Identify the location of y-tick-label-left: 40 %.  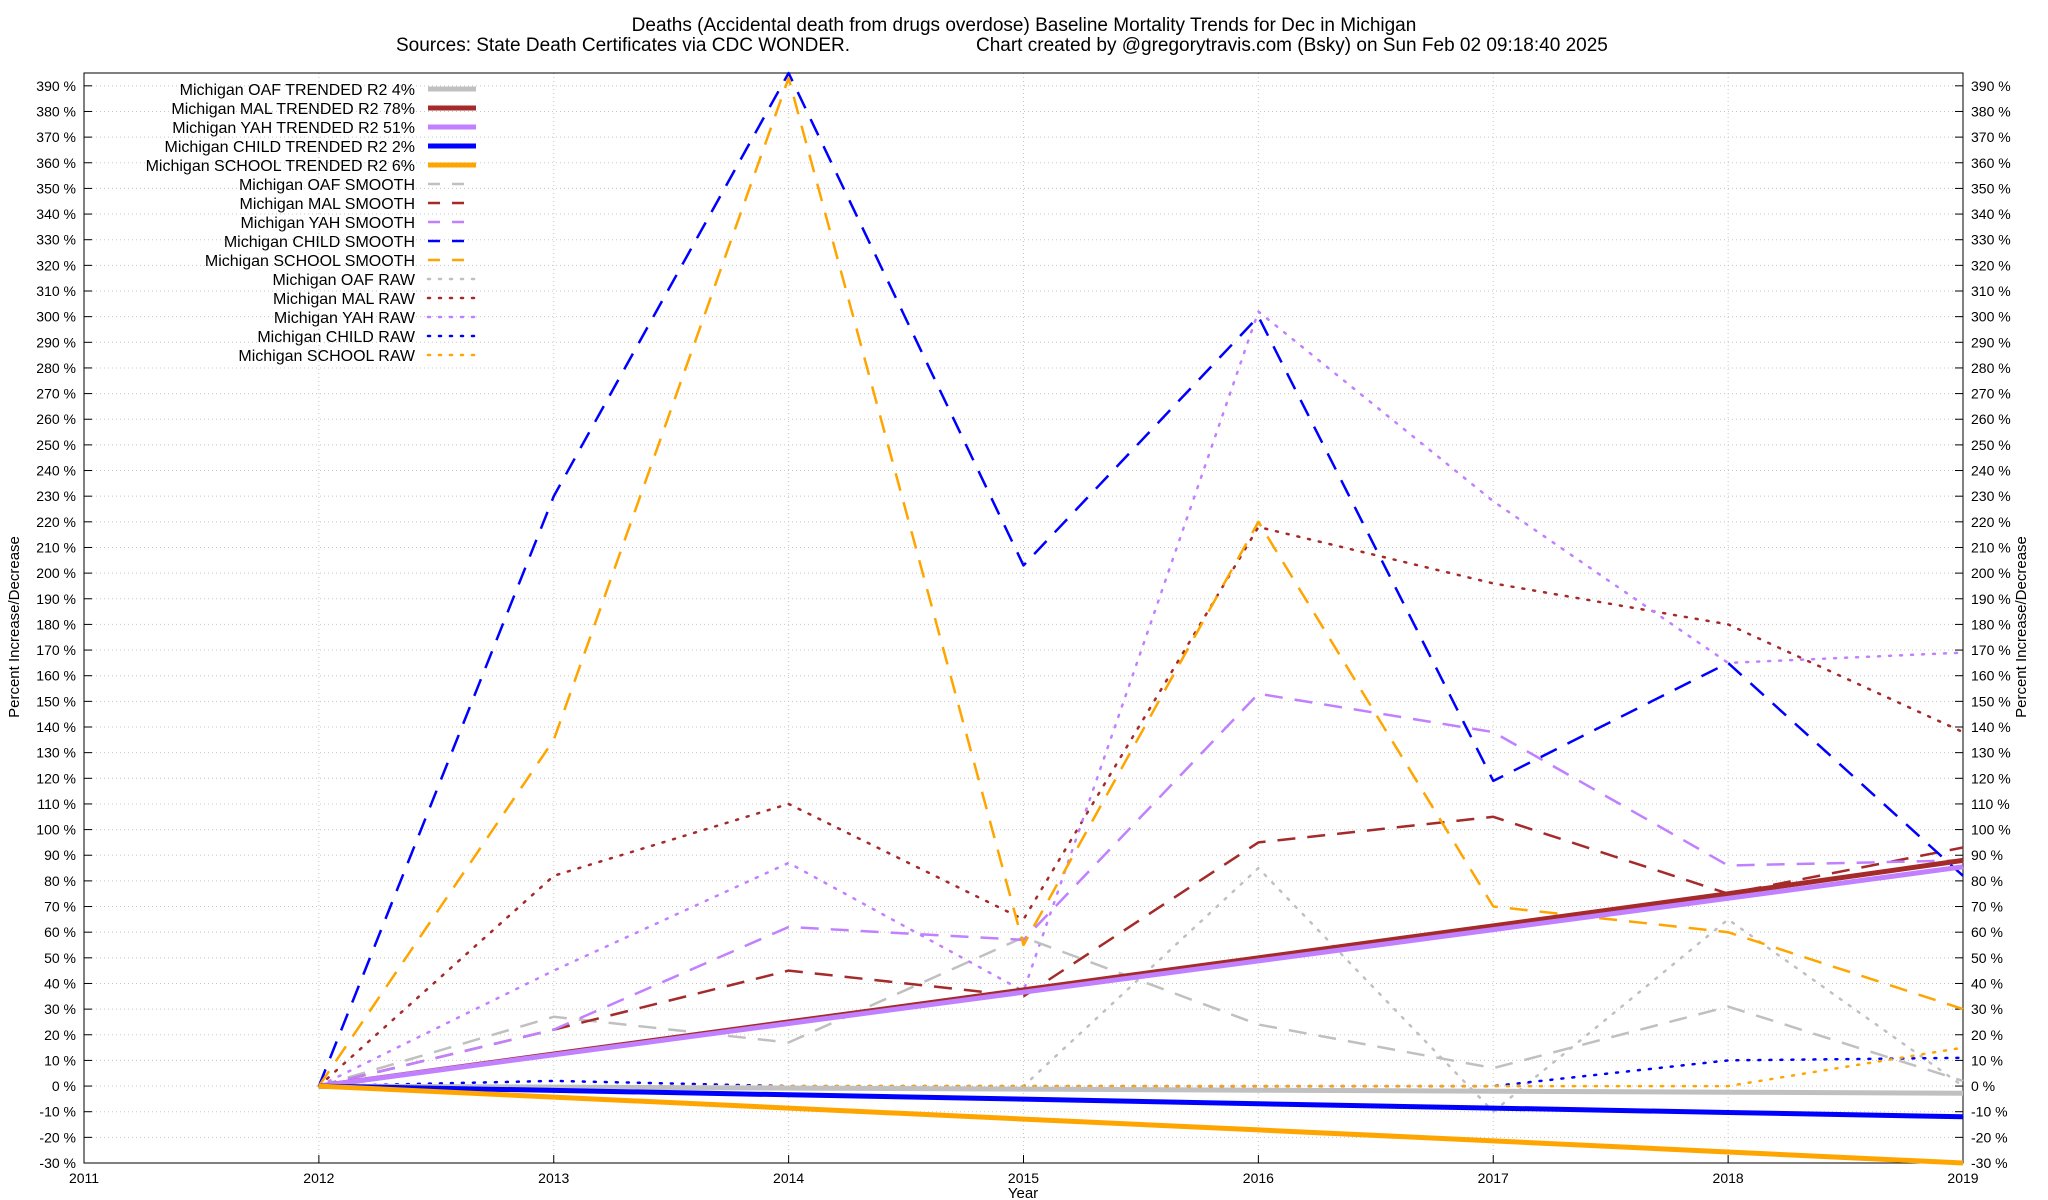
(60, 983).